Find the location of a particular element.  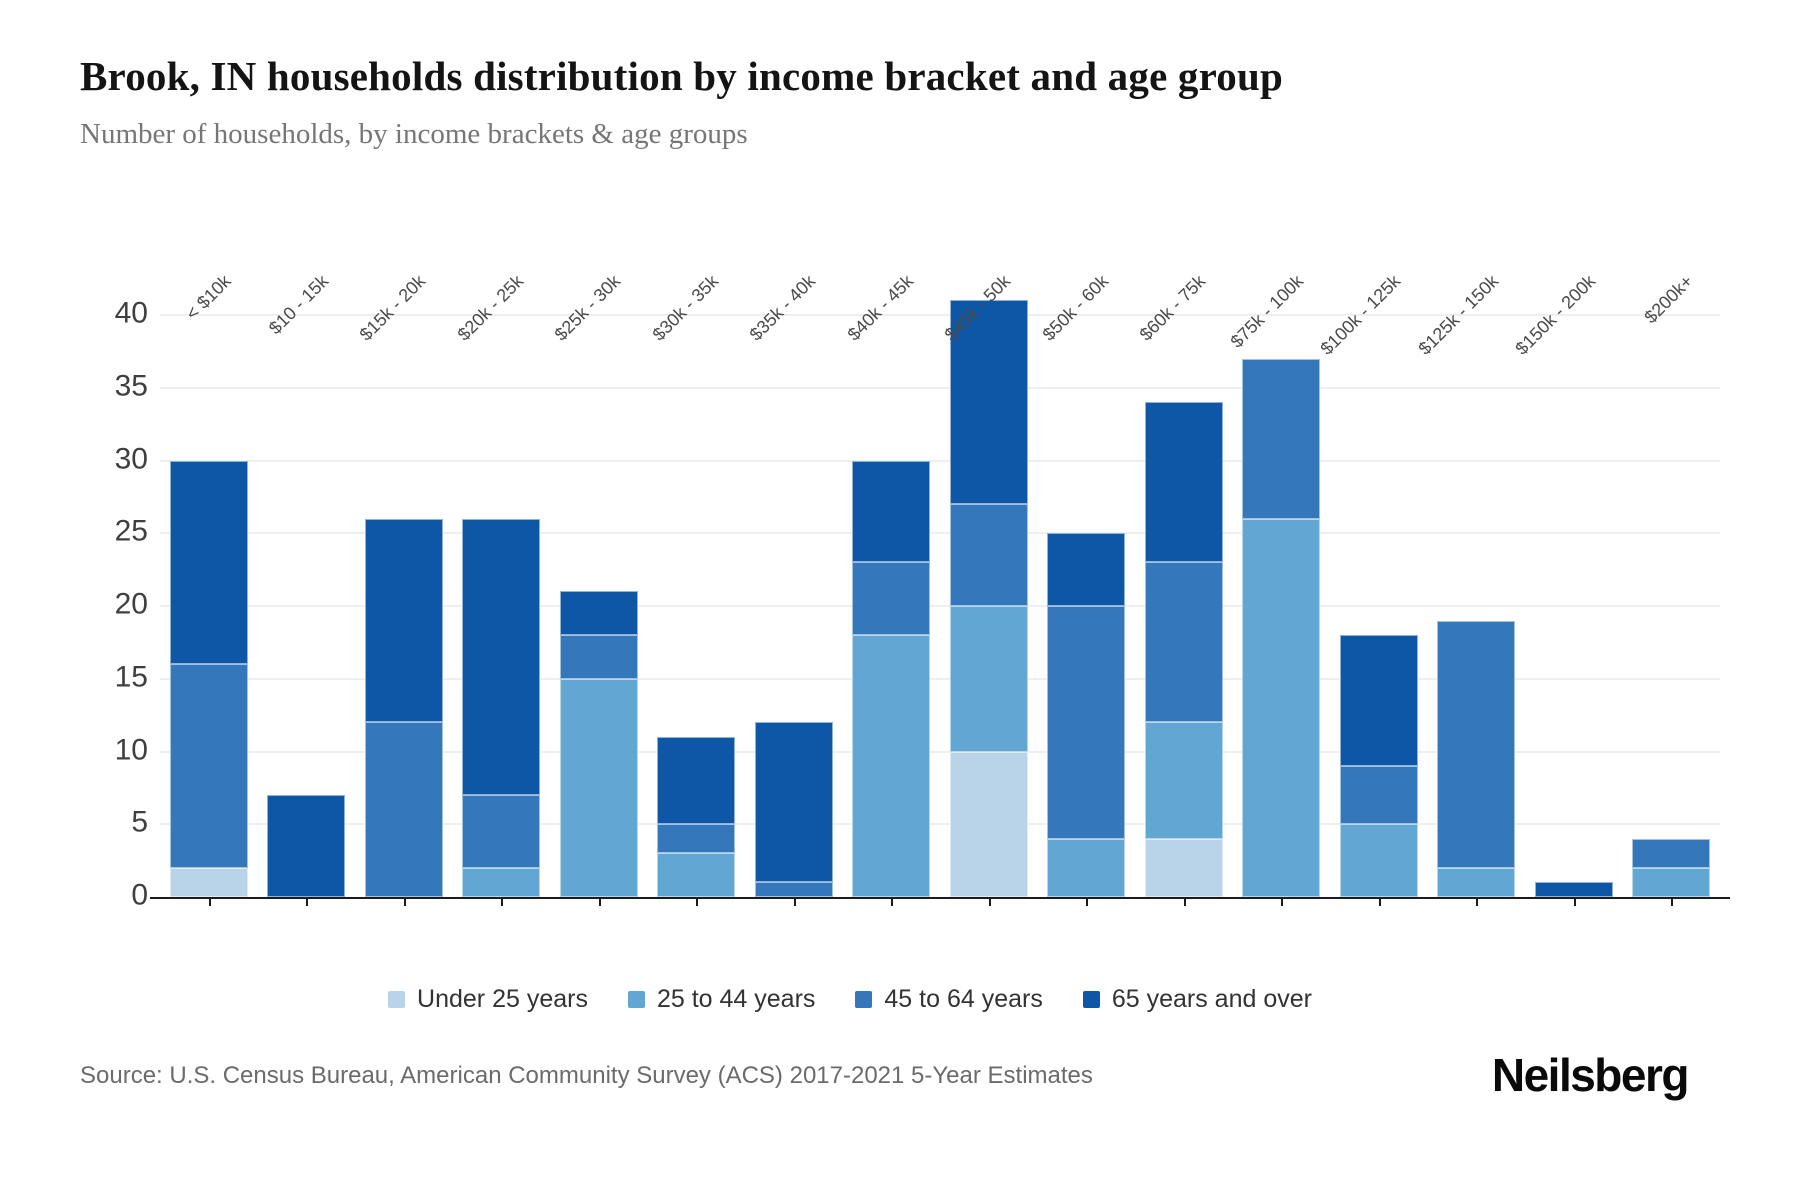

legend-label: 45 to 64 years is located at coordinates (963, 999).